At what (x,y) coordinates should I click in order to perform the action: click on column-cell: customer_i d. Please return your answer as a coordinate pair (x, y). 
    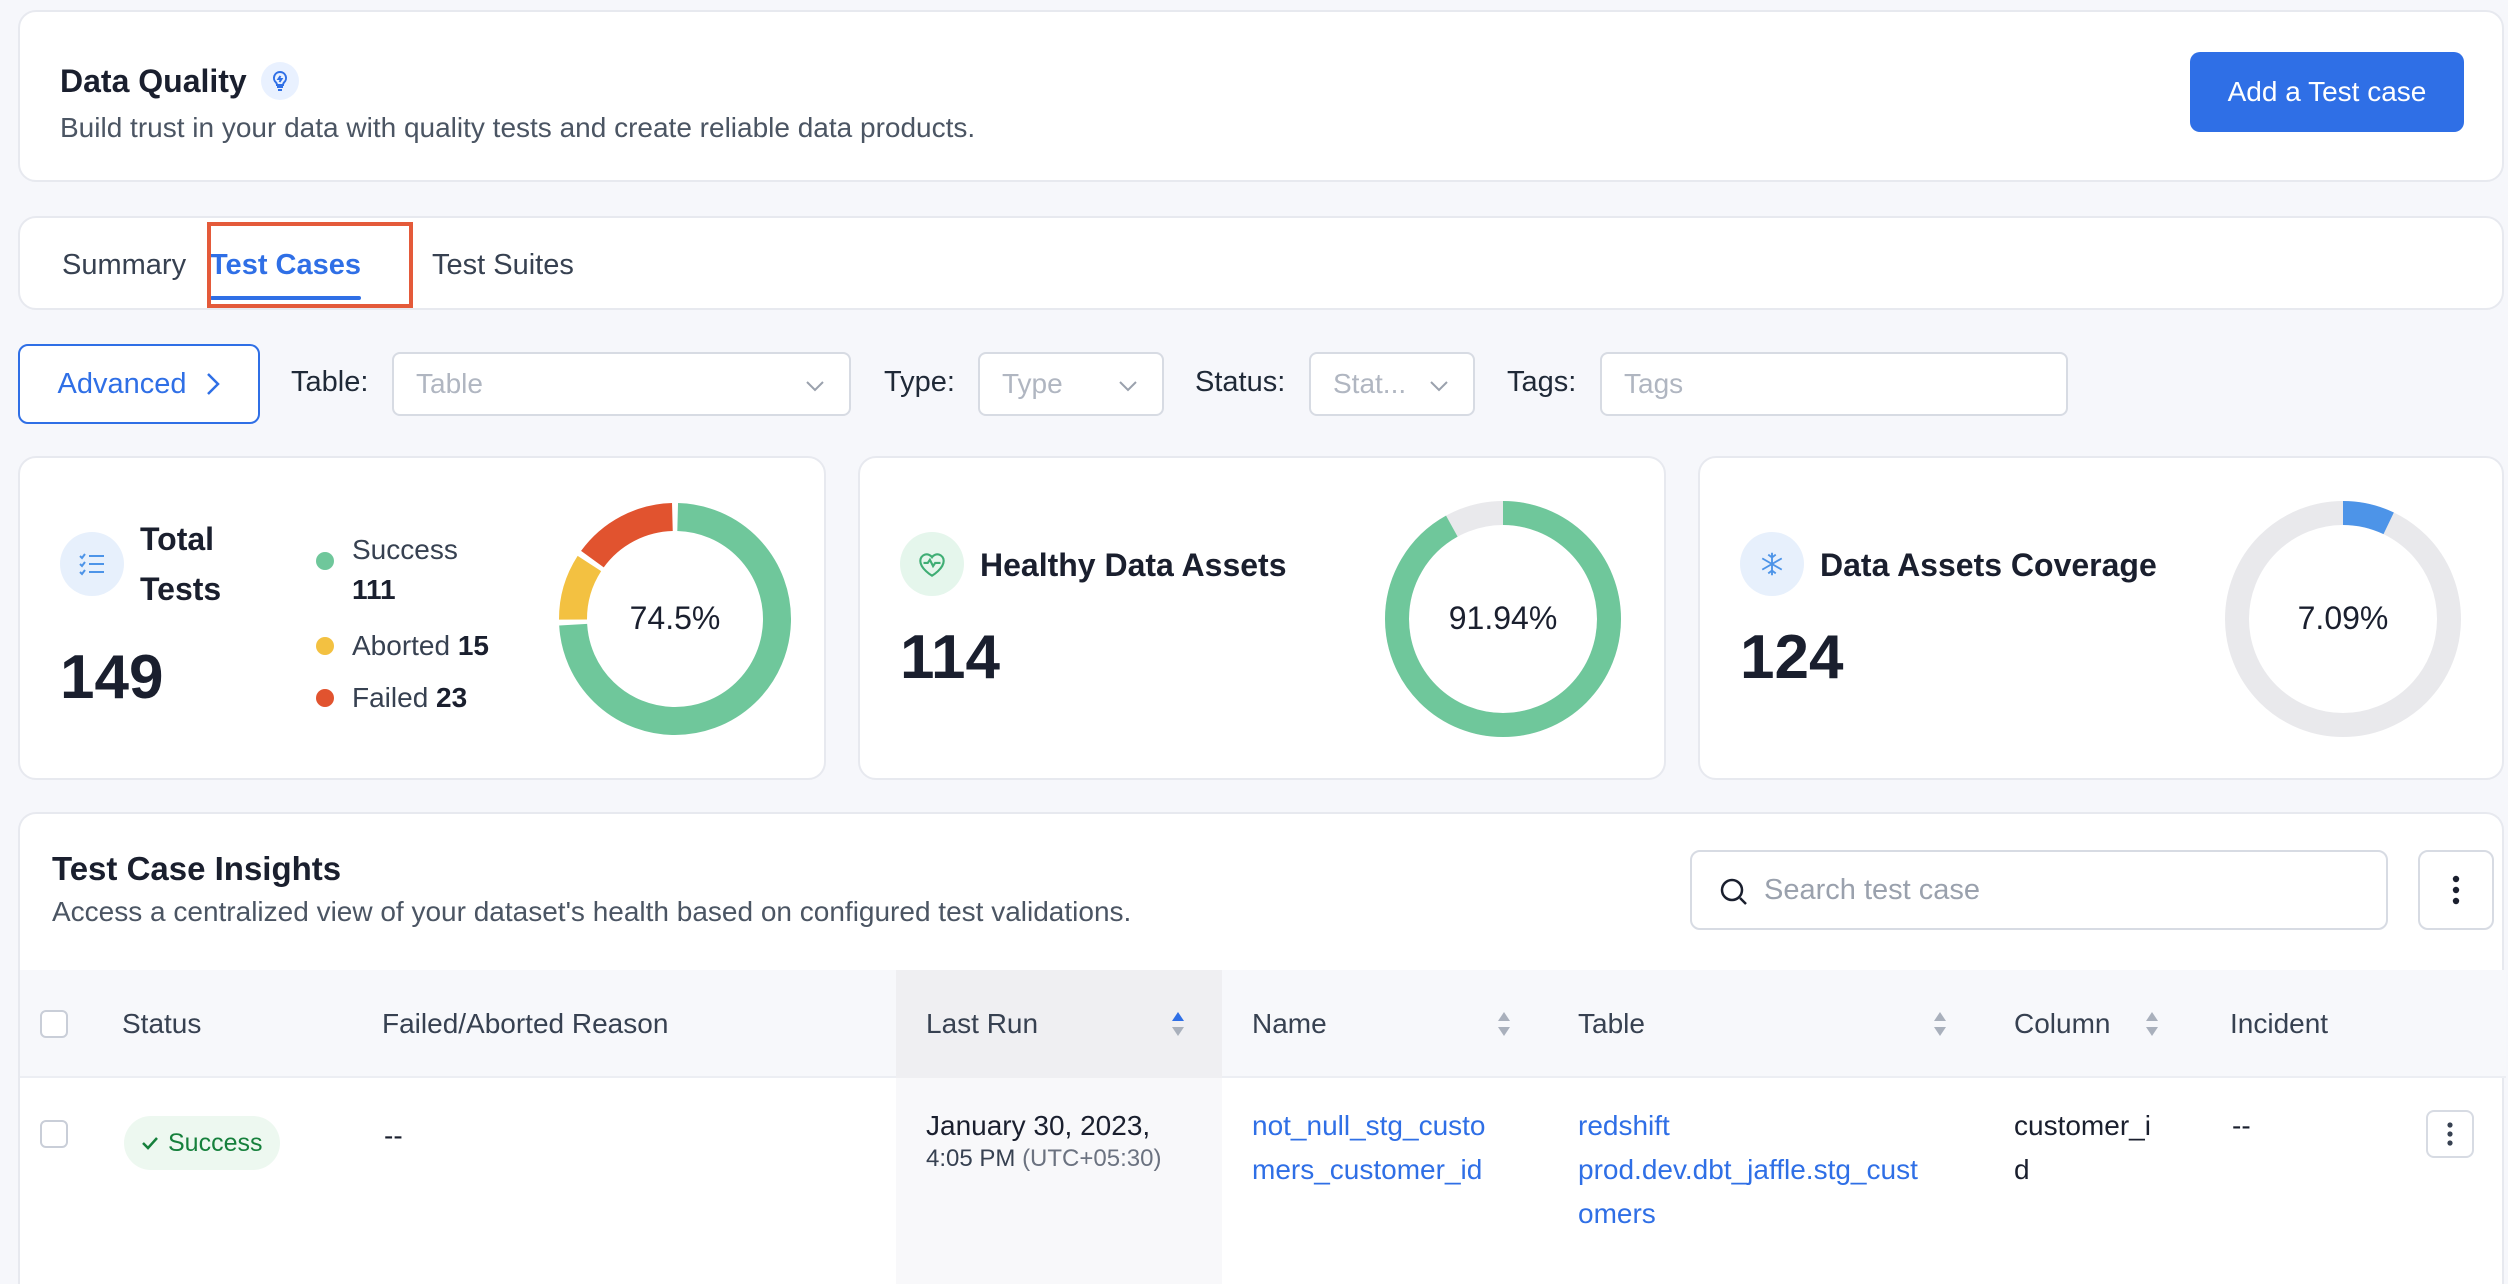
    Looking at the image, I should click on (2082, 1147).